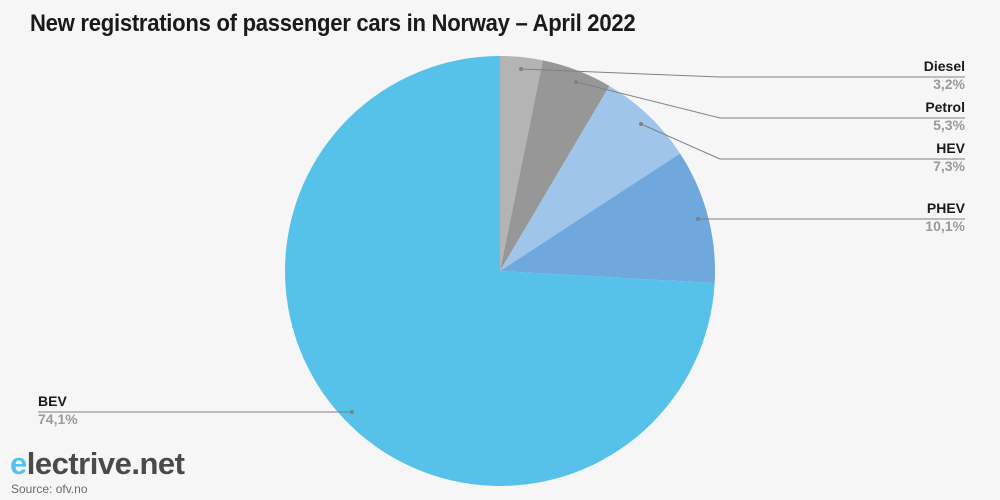 The height and width of the screenshot is (500, 1000). I want to click on label-phev-name: PHEV, so click(945, 208).